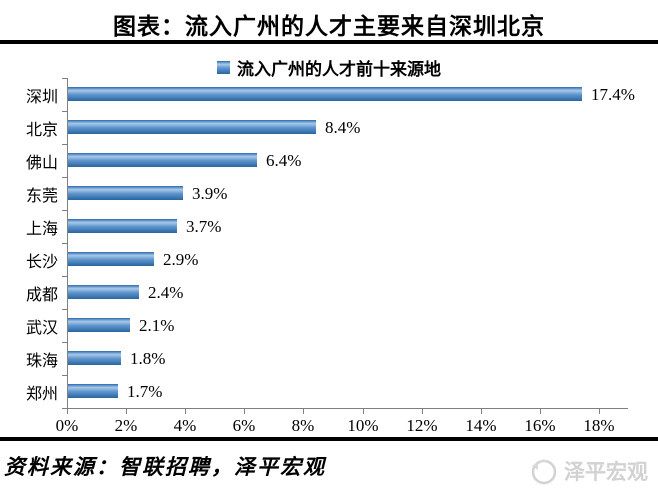 The width and height of the screenshot is (658, 499). I want to click on category-label: 郑州, so click(41, 393).